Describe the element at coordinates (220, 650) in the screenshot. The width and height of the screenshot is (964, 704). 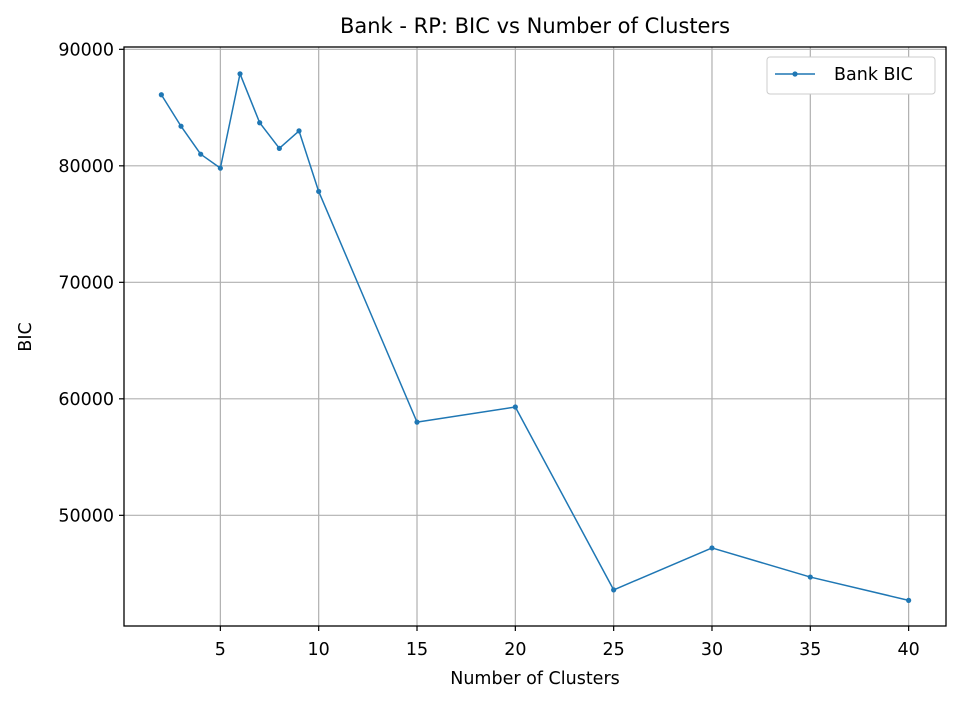
I see `x-tick-label: 5` at that location.